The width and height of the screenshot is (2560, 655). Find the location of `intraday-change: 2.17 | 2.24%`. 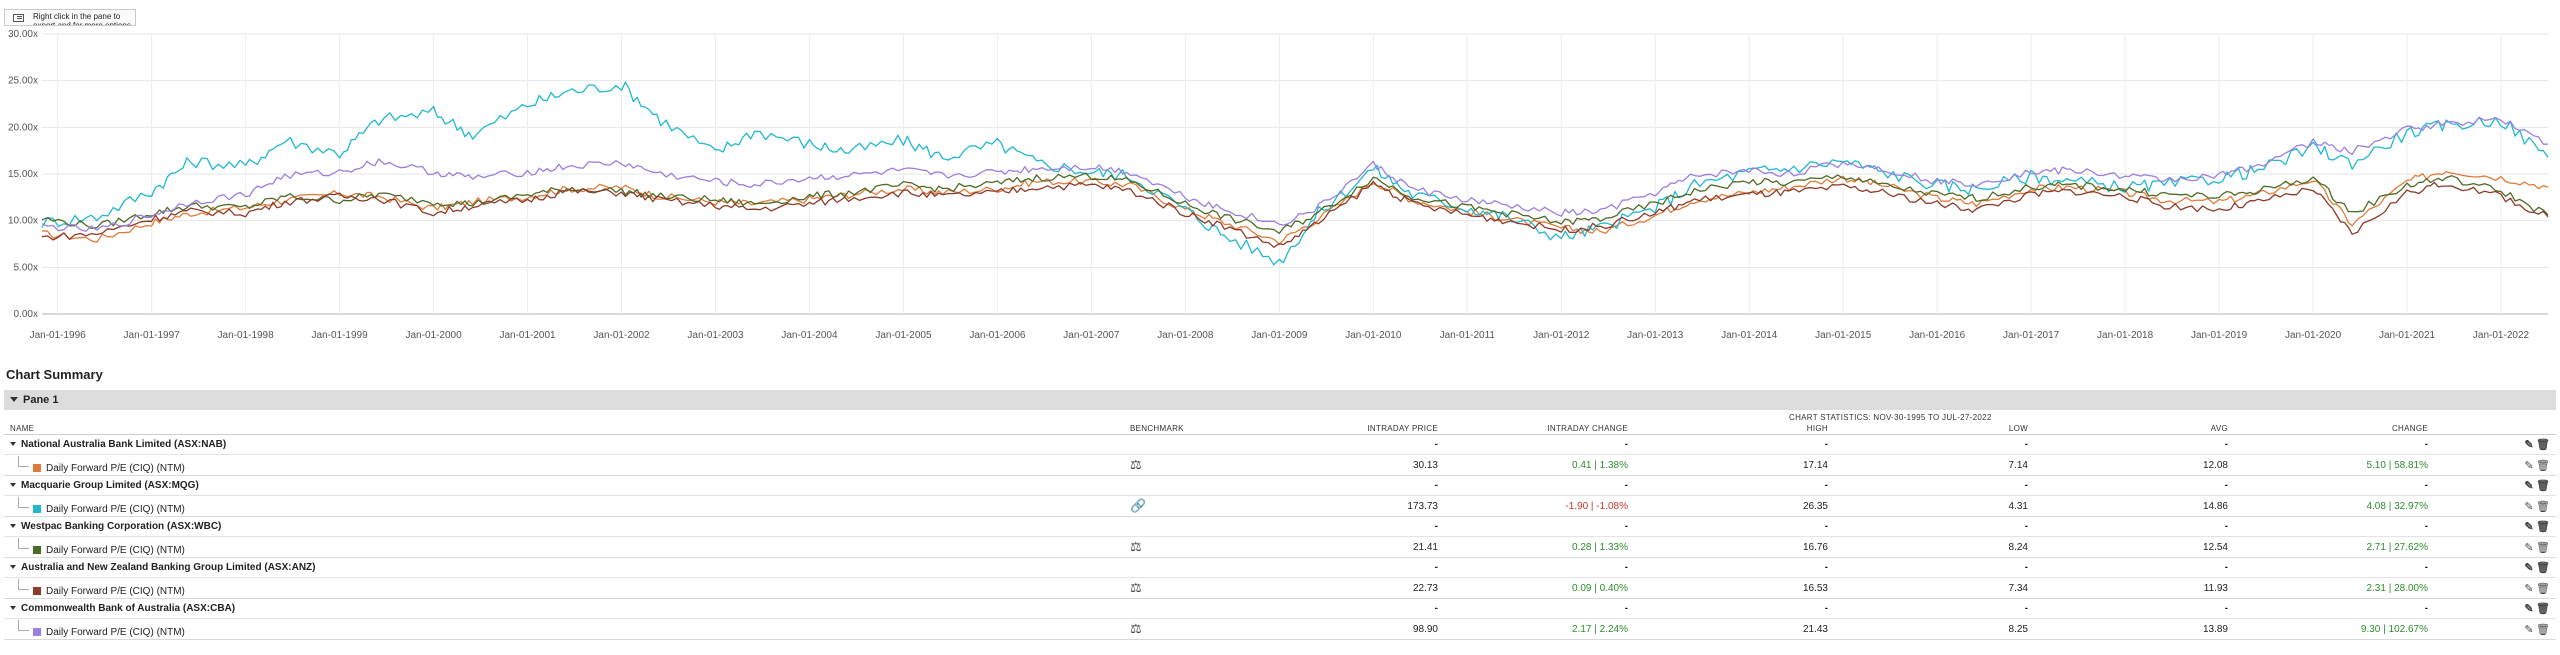

intraday-change: 2.17 | 2.24% is located at coordinates (1539, 629).